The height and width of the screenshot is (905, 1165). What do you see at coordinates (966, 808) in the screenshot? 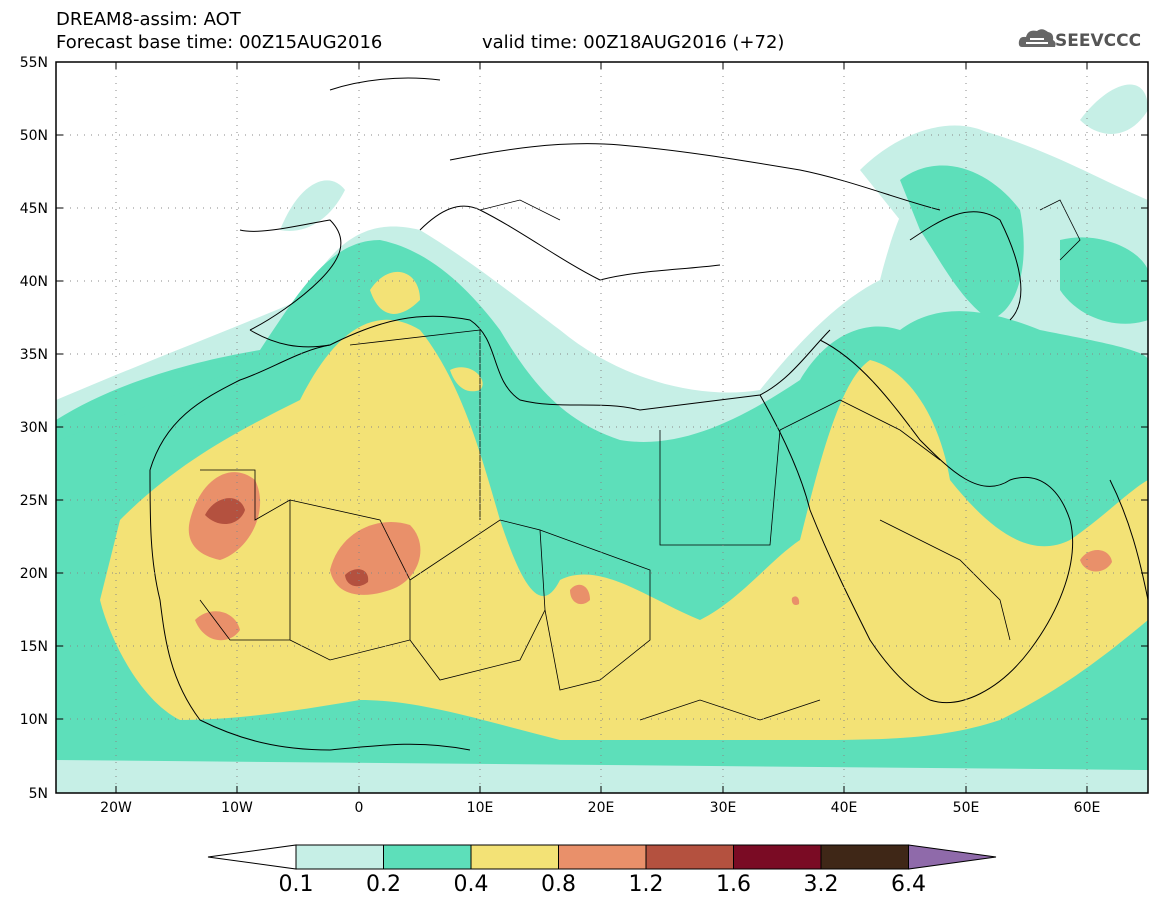
I see `lon-label: 50E` at bounding box center [966, 808].